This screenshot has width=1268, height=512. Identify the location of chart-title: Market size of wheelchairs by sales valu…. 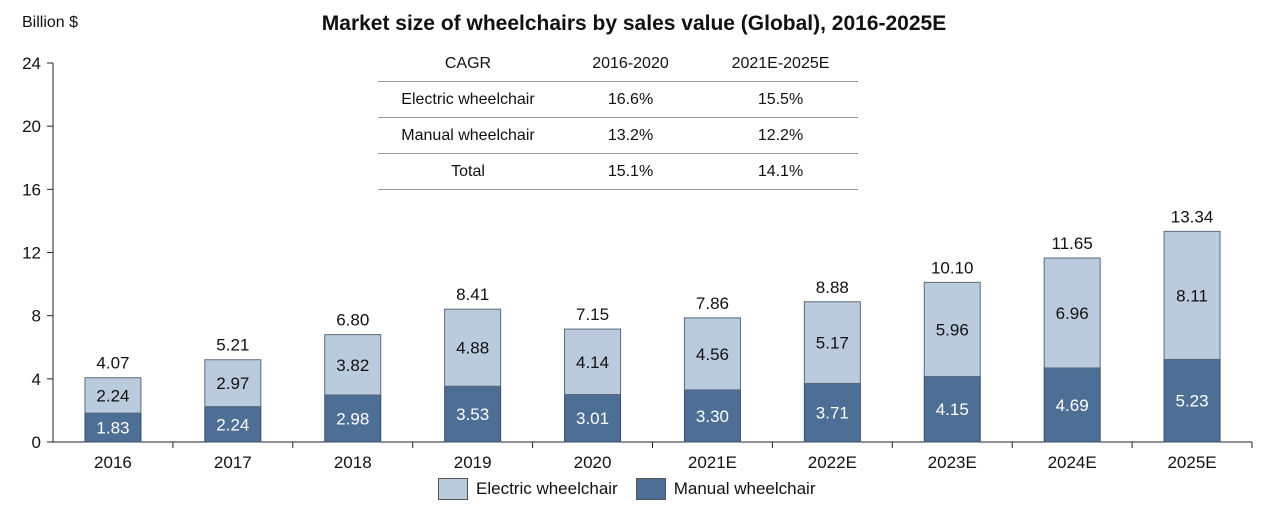
(634, 23).